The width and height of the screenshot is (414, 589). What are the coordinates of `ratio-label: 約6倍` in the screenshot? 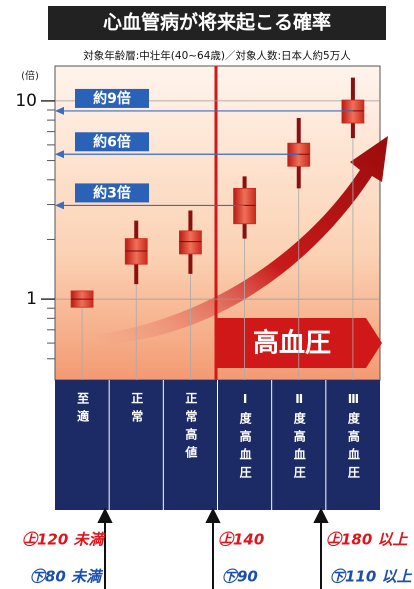 It's located at (112, 141).